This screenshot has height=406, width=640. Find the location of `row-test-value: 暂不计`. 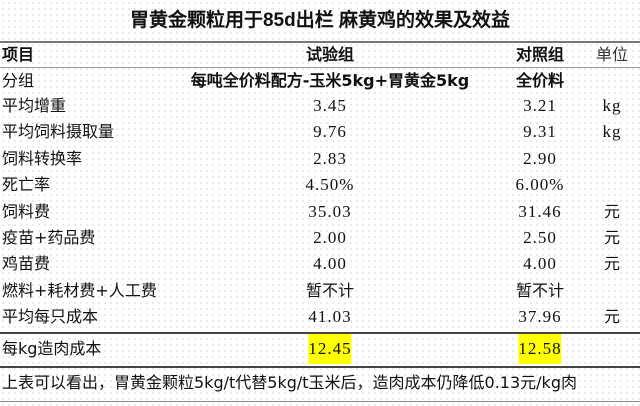

row-test-value: 暂不计 is located at coordinates (330, 290).